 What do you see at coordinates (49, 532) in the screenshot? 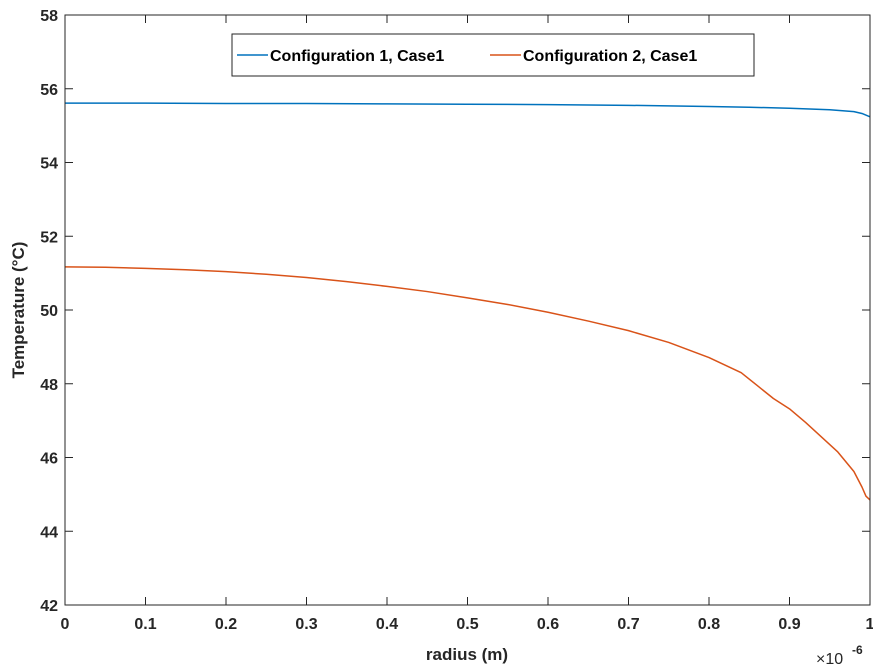
I see `y-tick-label: 44` at bounding box center [49, 532].